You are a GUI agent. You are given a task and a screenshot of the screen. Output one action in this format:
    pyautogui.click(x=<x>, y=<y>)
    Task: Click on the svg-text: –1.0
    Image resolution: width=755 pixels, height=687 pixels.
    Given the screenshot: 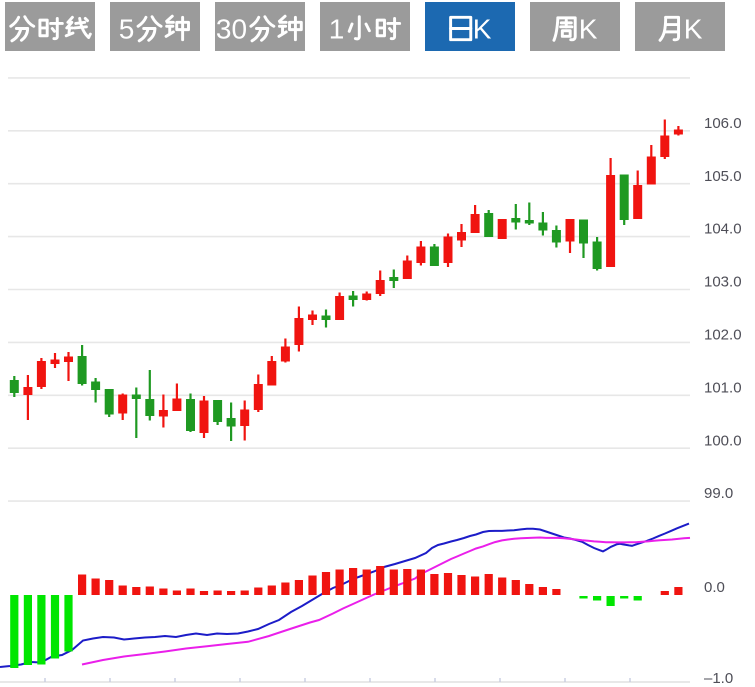 What is the action you would take?
    pyautogui.click(x=718, y=678)
    